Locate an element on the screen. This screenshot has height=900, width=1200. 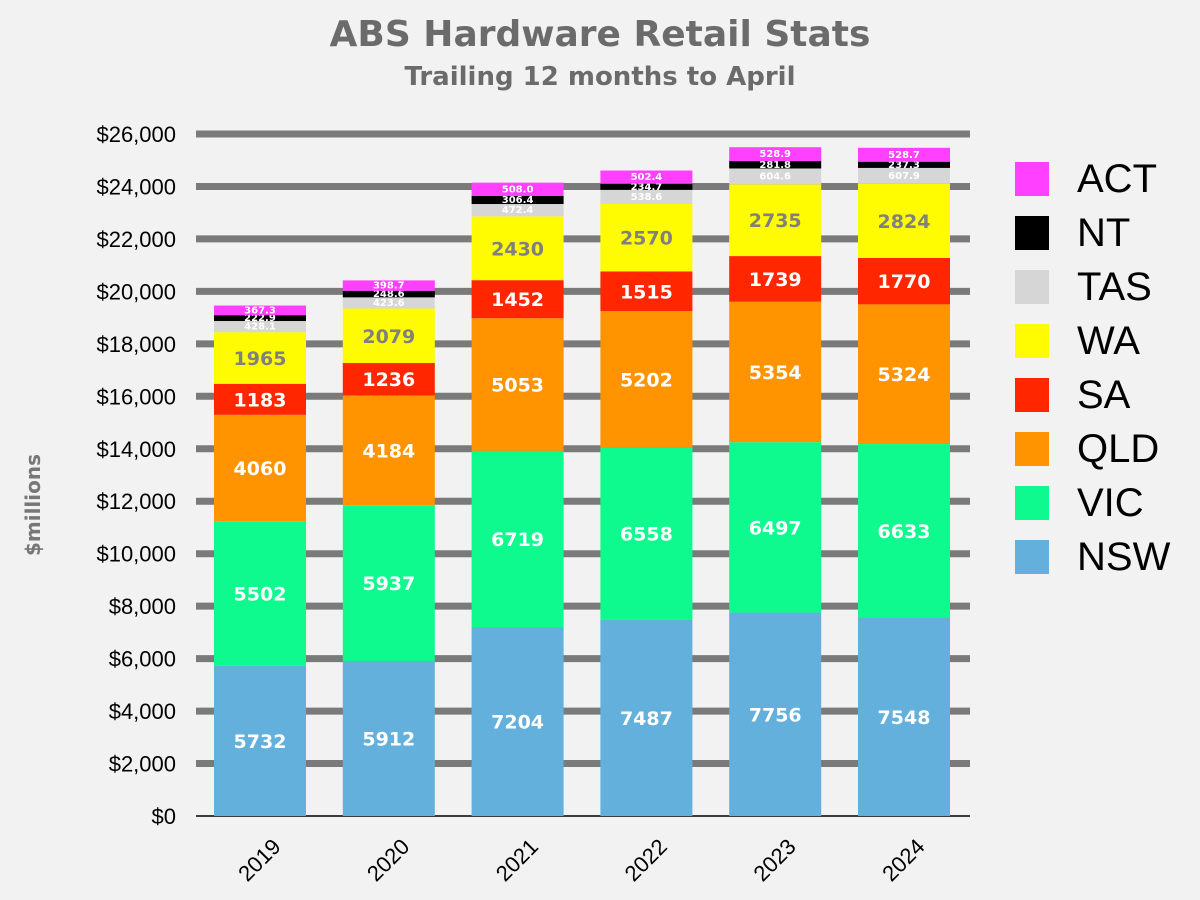
y-tick-label: $20,000 is located at coordinates (136, 291).